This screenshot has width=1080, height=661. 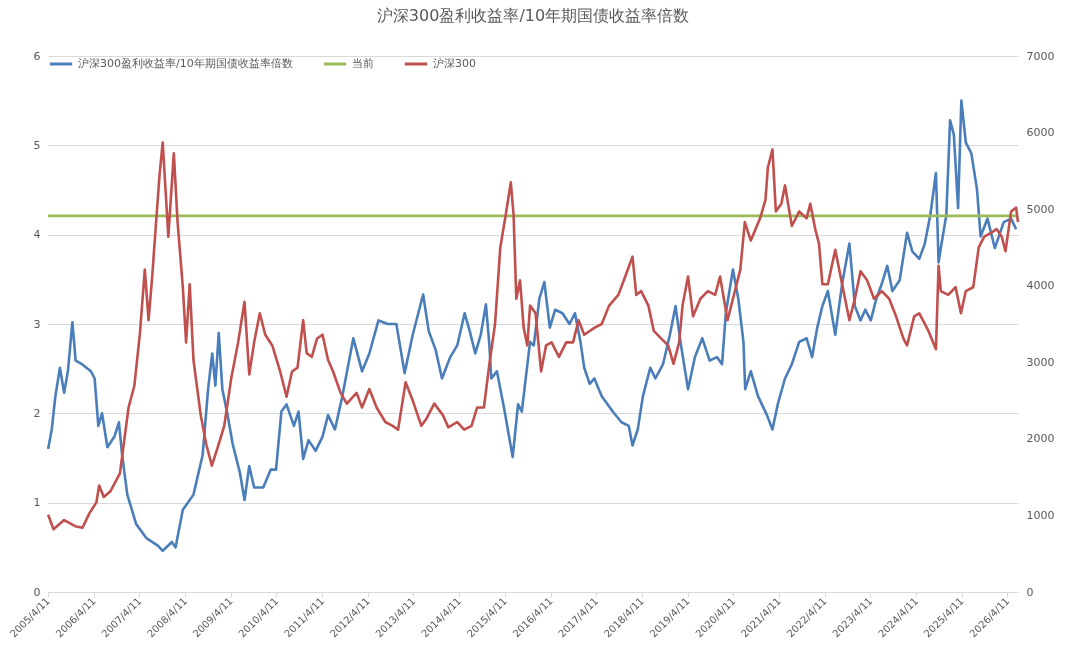 I want to click on y2-tick-label: 4000, so click(x=1040, y=286).